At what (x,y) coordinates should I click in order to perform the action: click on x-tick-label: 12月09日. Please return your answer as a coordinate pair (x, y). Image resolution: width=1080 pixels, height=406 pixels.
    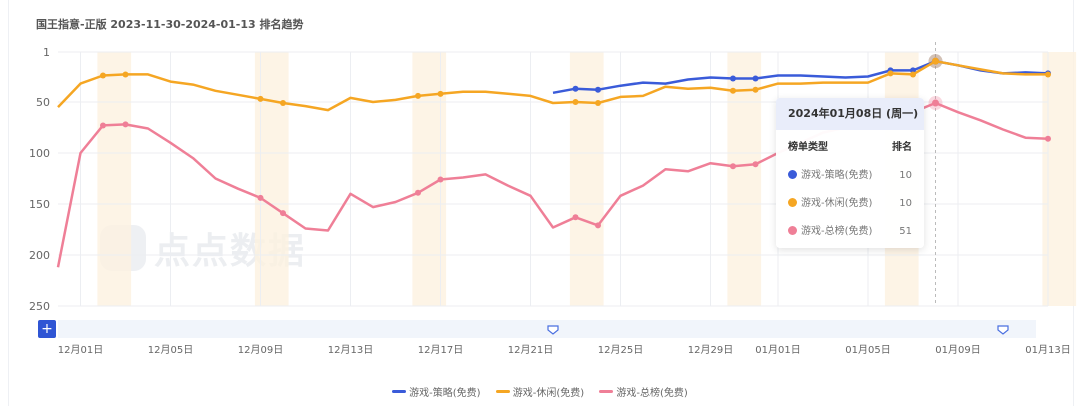
    Looking at the image, I should click on (260, 350).